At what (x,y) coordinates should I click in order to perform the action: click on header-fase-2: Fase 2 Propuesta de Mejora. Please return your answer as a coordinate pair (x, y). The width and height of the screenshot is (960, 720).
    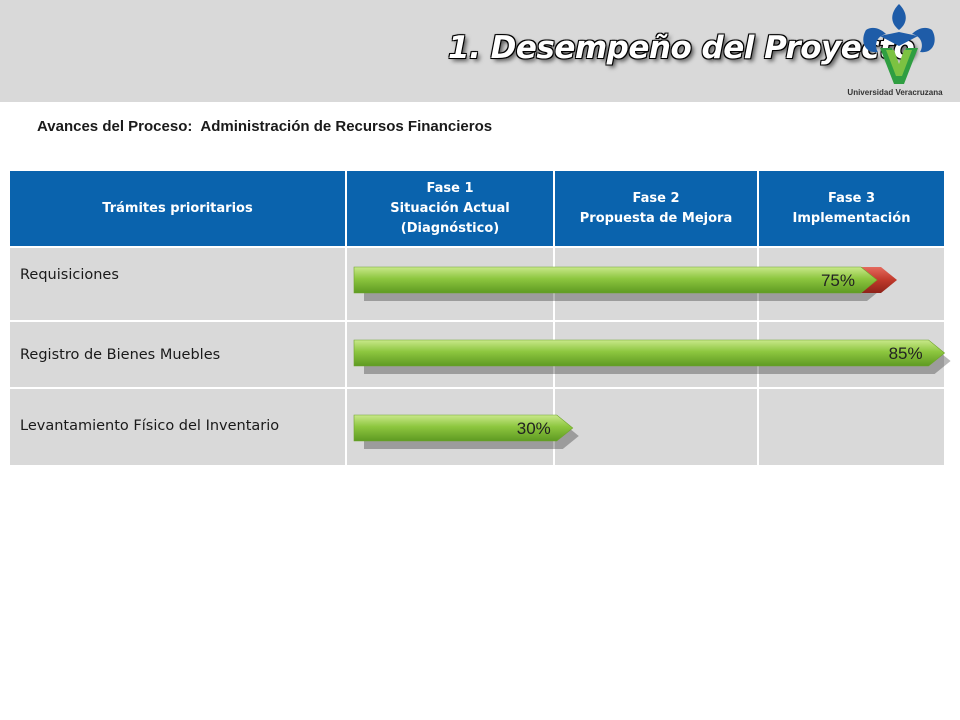
    Looking at the image, I should click on (656, 208).